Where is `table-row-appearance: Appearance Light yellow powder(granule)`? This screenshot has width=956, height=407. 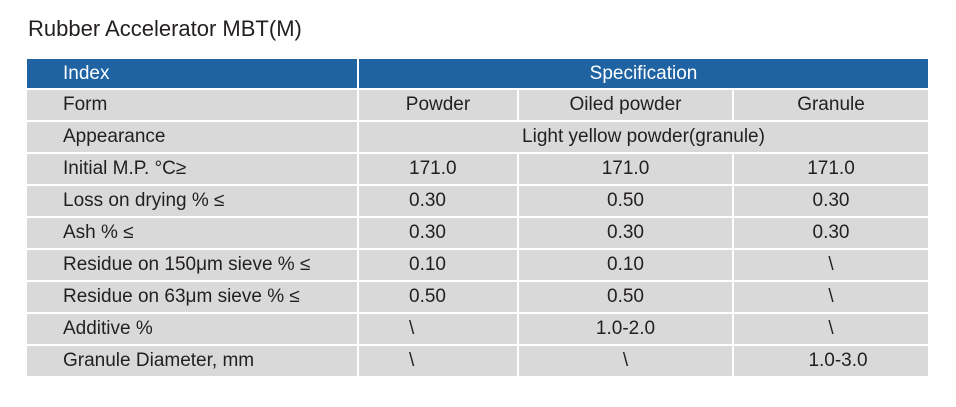 table-row-appearance: Appearance Light yellow powder(granule) is located at coordinates (478, 137).